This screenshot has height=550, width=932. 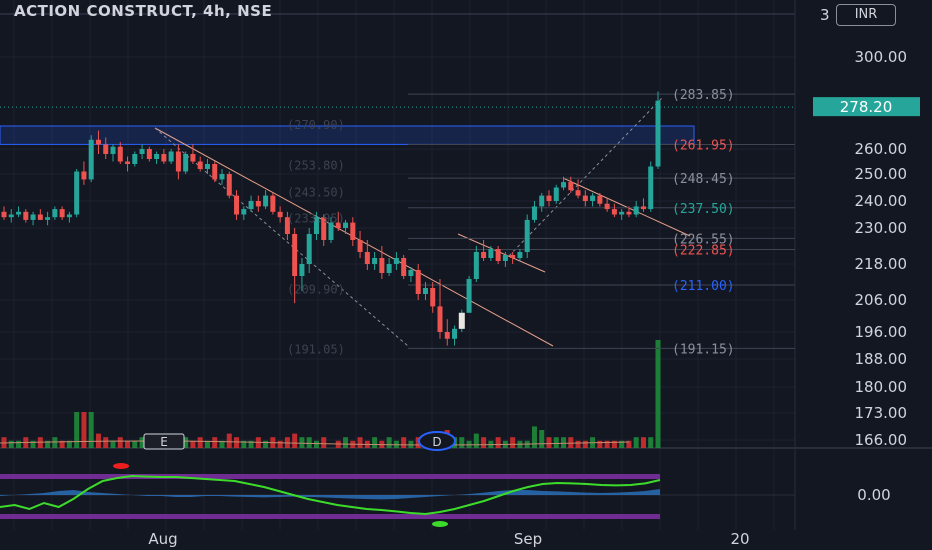 I want to click on osc-histogram-area, so click(x=330, y=494).